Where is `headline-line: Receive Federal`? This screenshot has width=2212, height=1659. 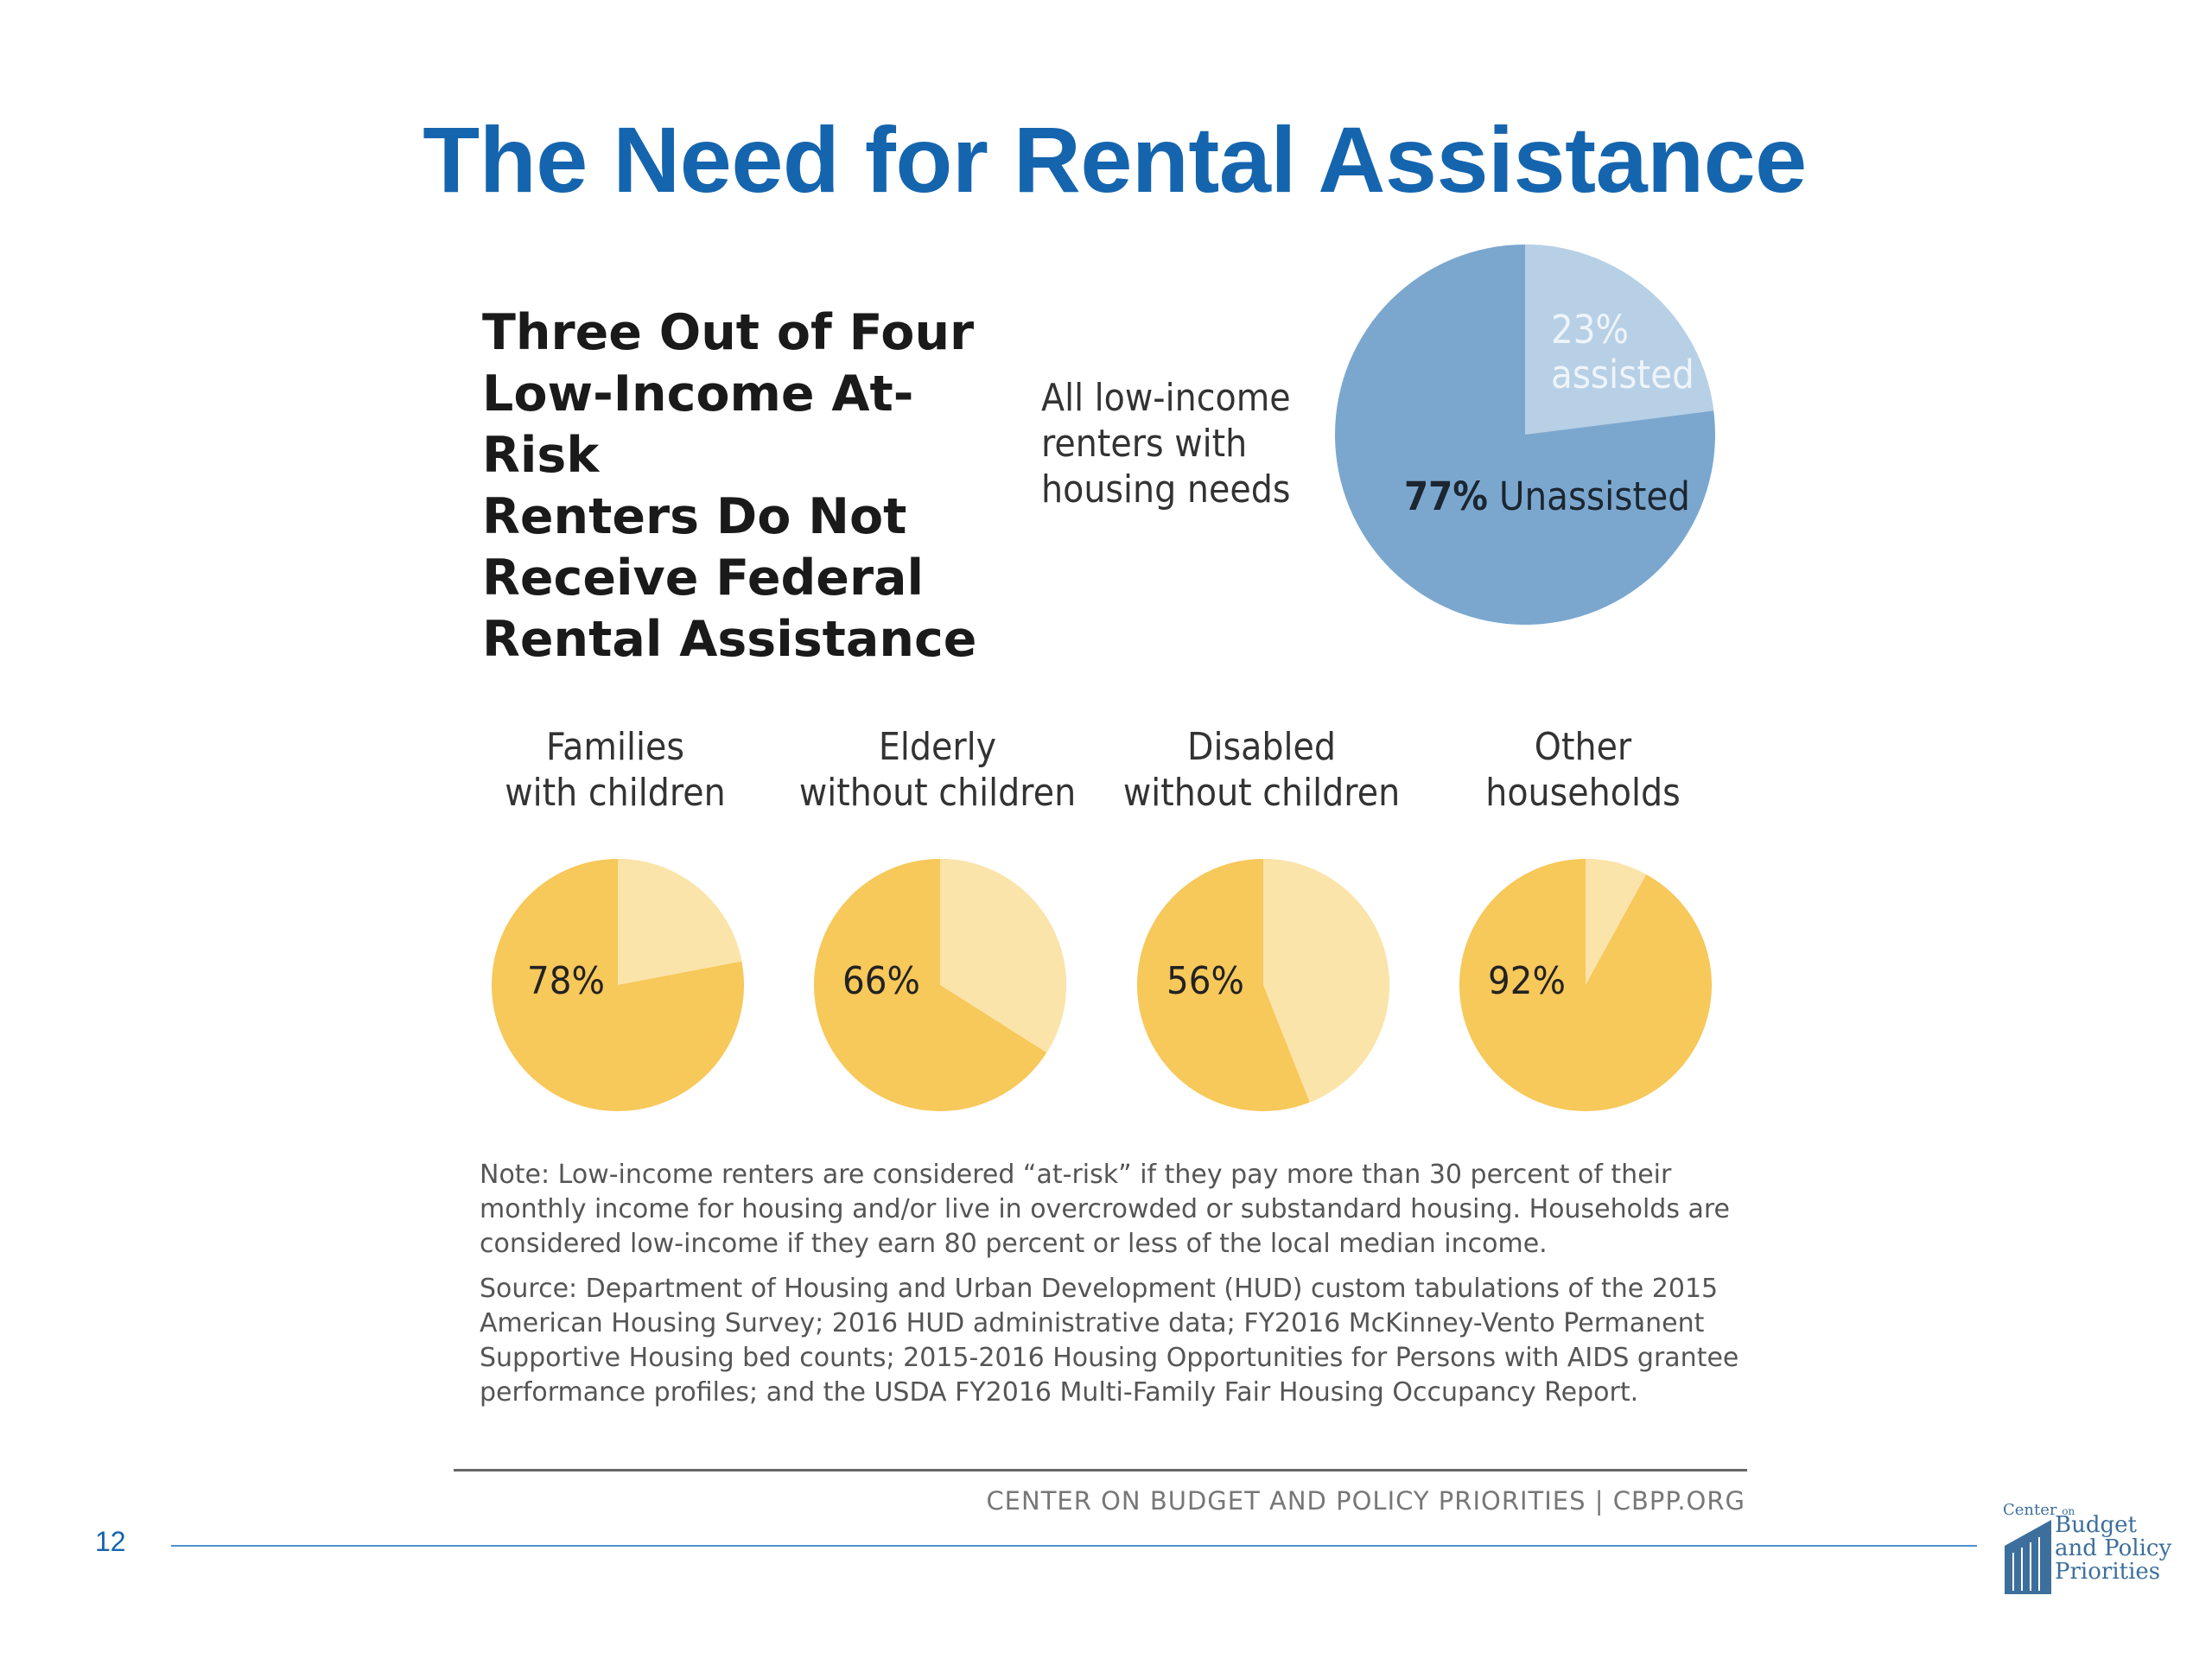 headline-line: Receive Federal is located at coordinates (703, 578).